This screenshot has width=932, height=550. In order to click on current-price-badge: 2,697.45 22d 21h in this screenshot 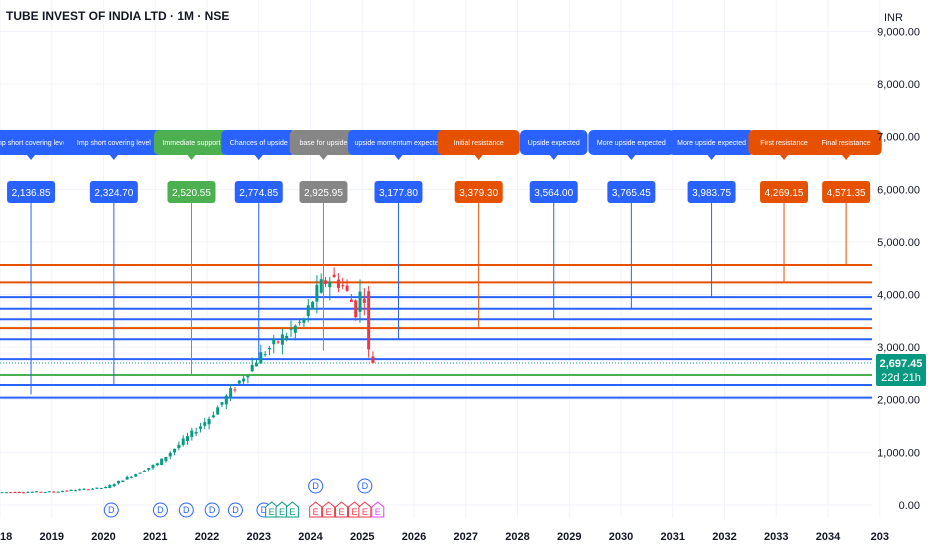, I will do `click(901, 370)`.